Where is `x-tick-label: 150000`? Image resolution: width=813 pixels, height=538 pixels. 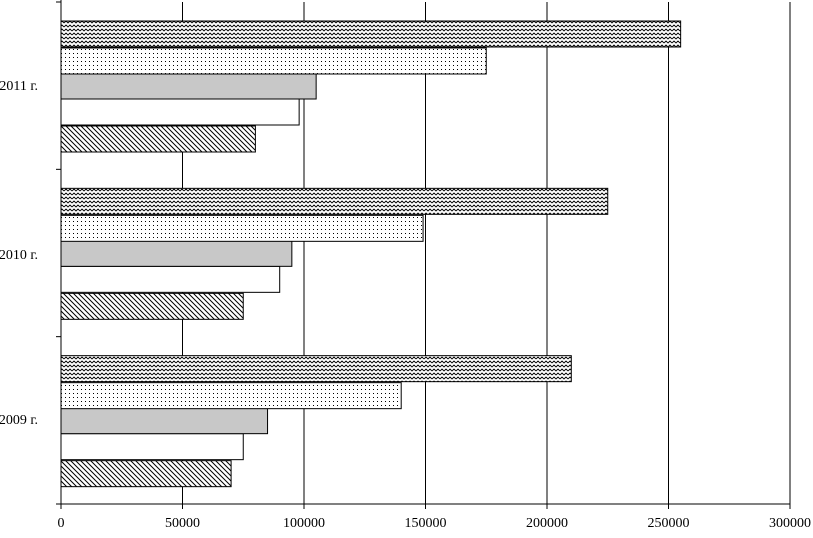 x-tick-label: 150000 is located at coordinates (426, 523).